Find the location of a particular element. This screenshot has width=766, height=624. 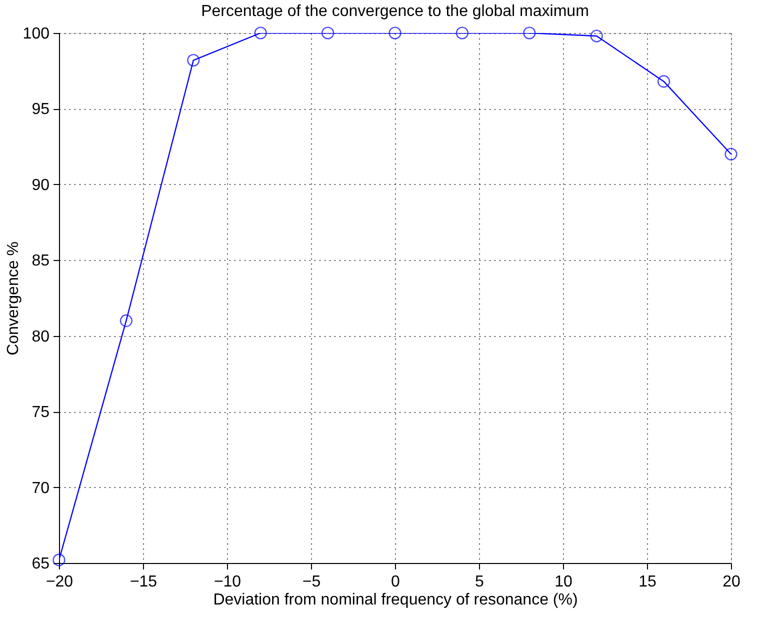

y-tick-label: 100 is located at coordinates (36, 34).